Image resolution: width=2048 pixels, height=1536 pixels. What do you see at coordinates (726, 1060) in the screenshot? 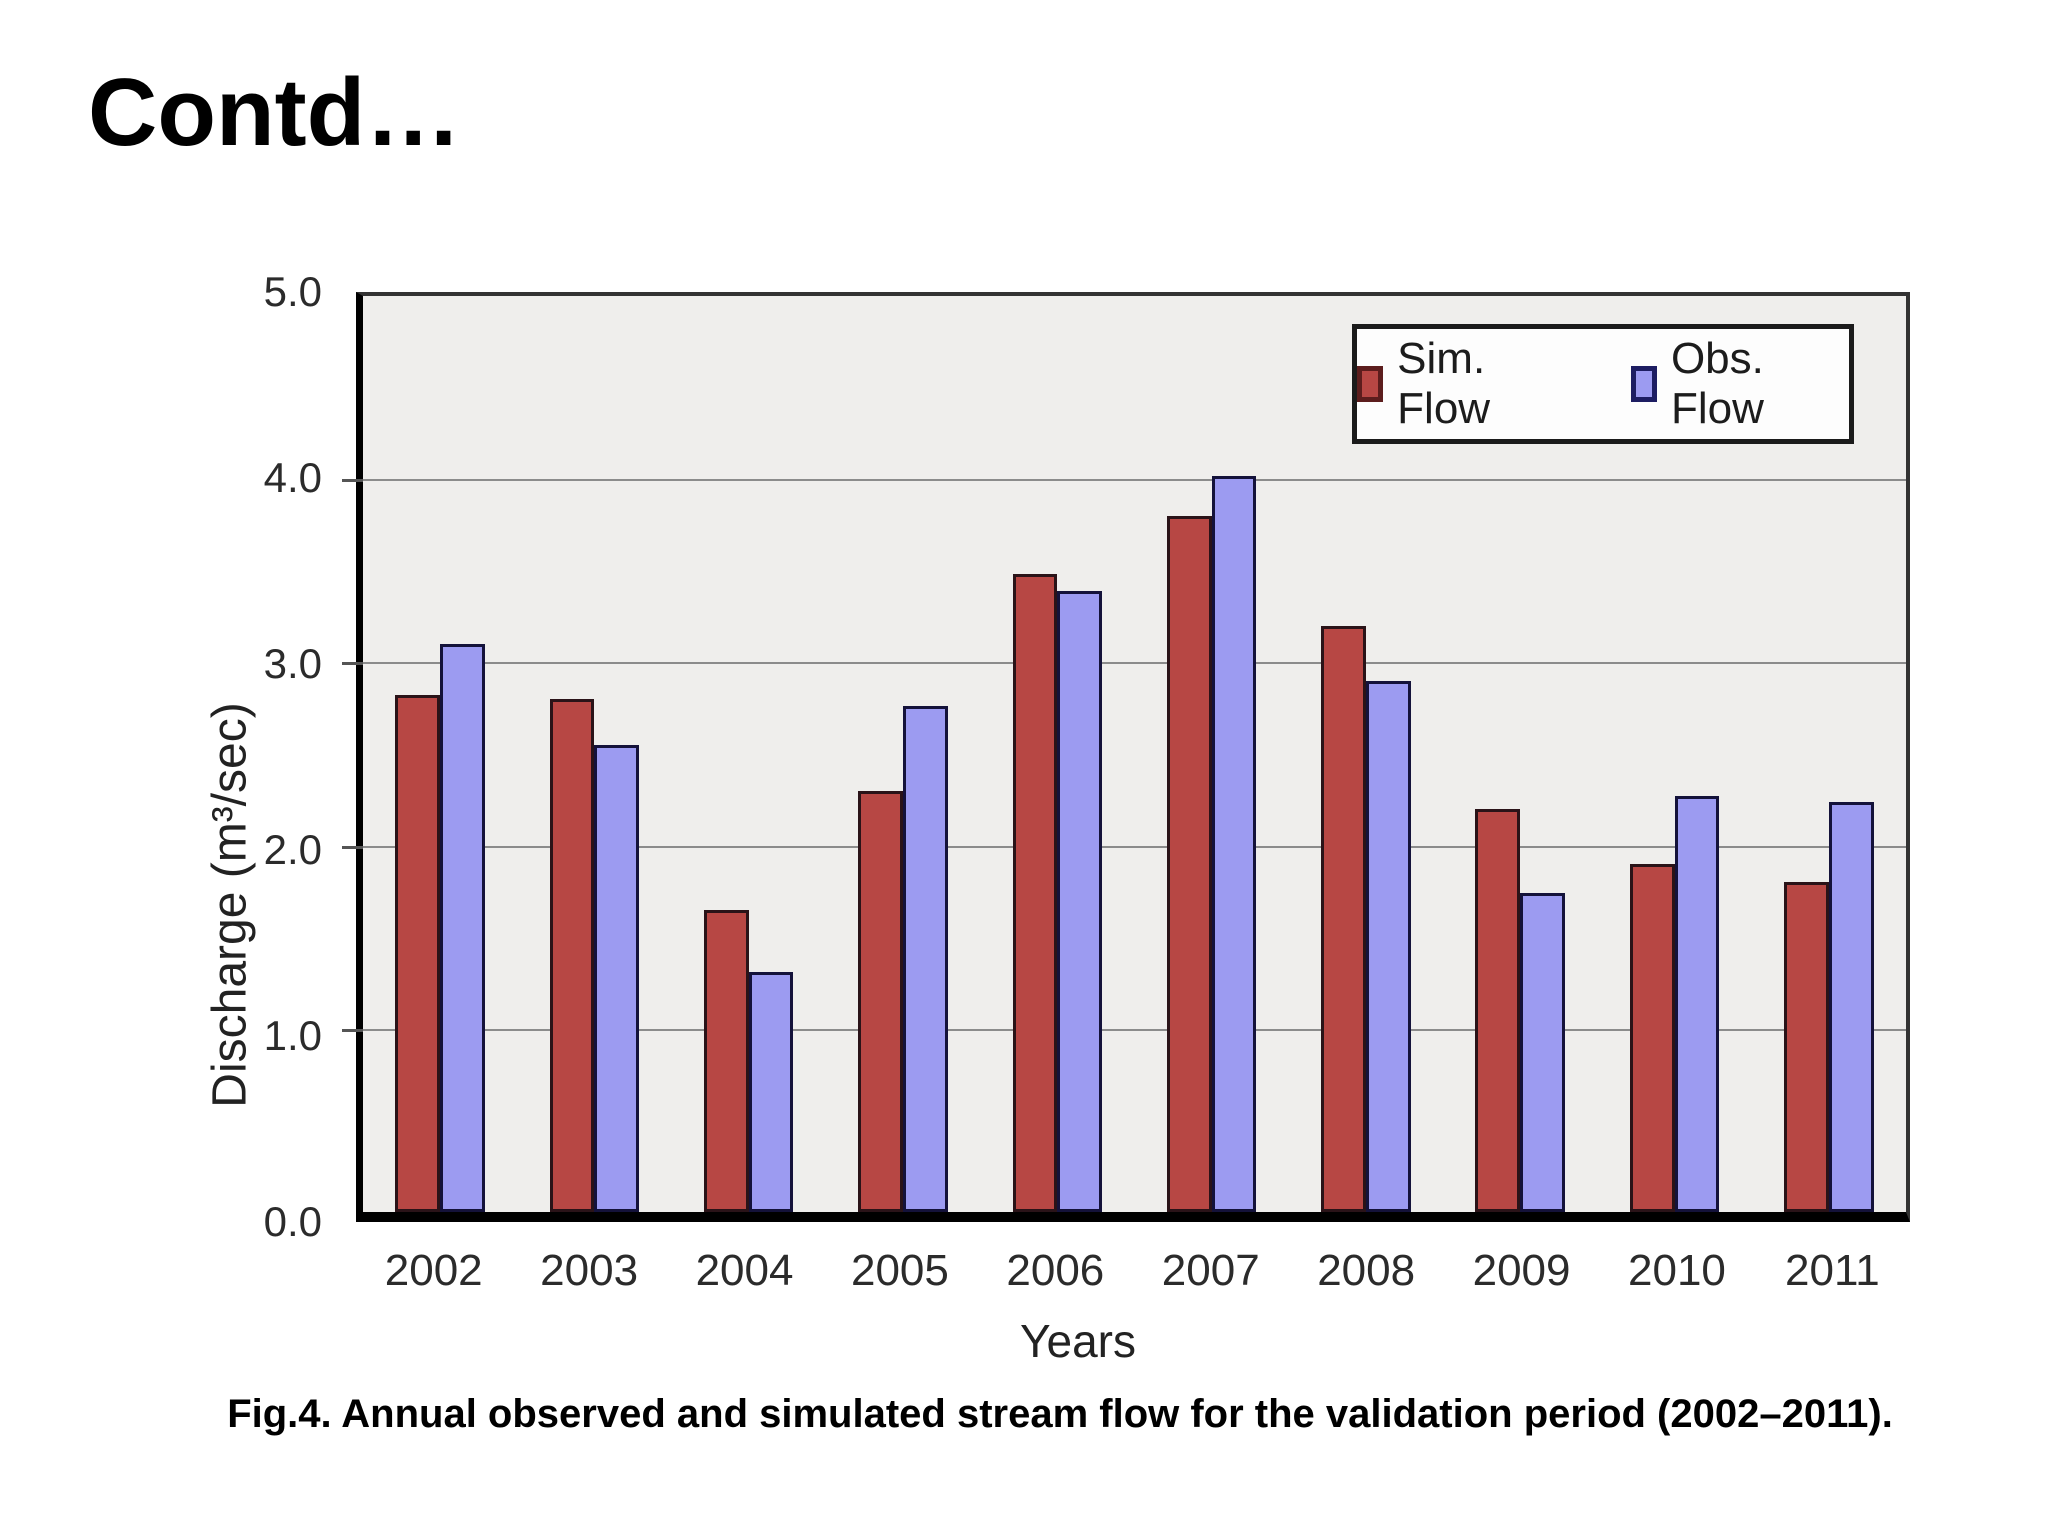
I see `sim-flow-bar-2004` at bounding box center [726, 1060].